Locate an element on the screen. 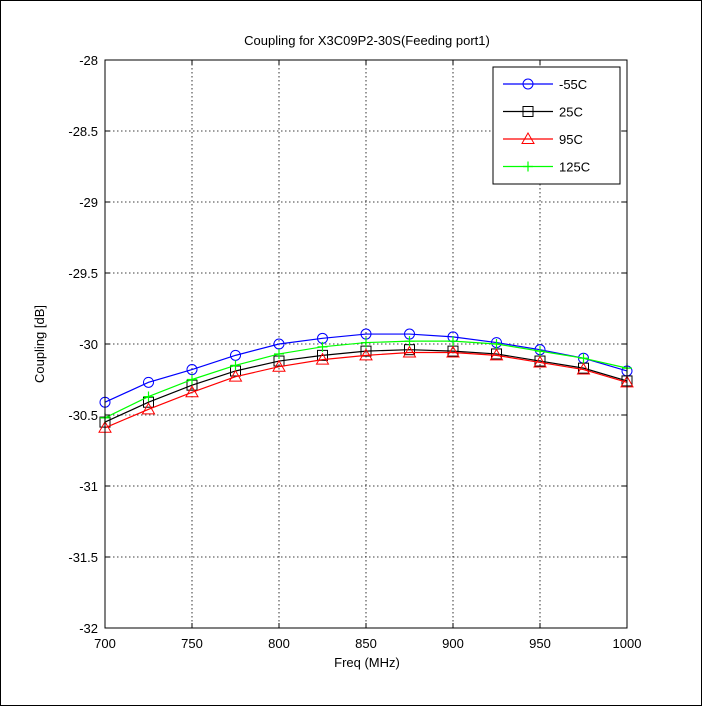 Image resolution: width=702 pixels, height=706 pixels. y-axis-label: Coupling [dB] is located at coordinates (39, 344).